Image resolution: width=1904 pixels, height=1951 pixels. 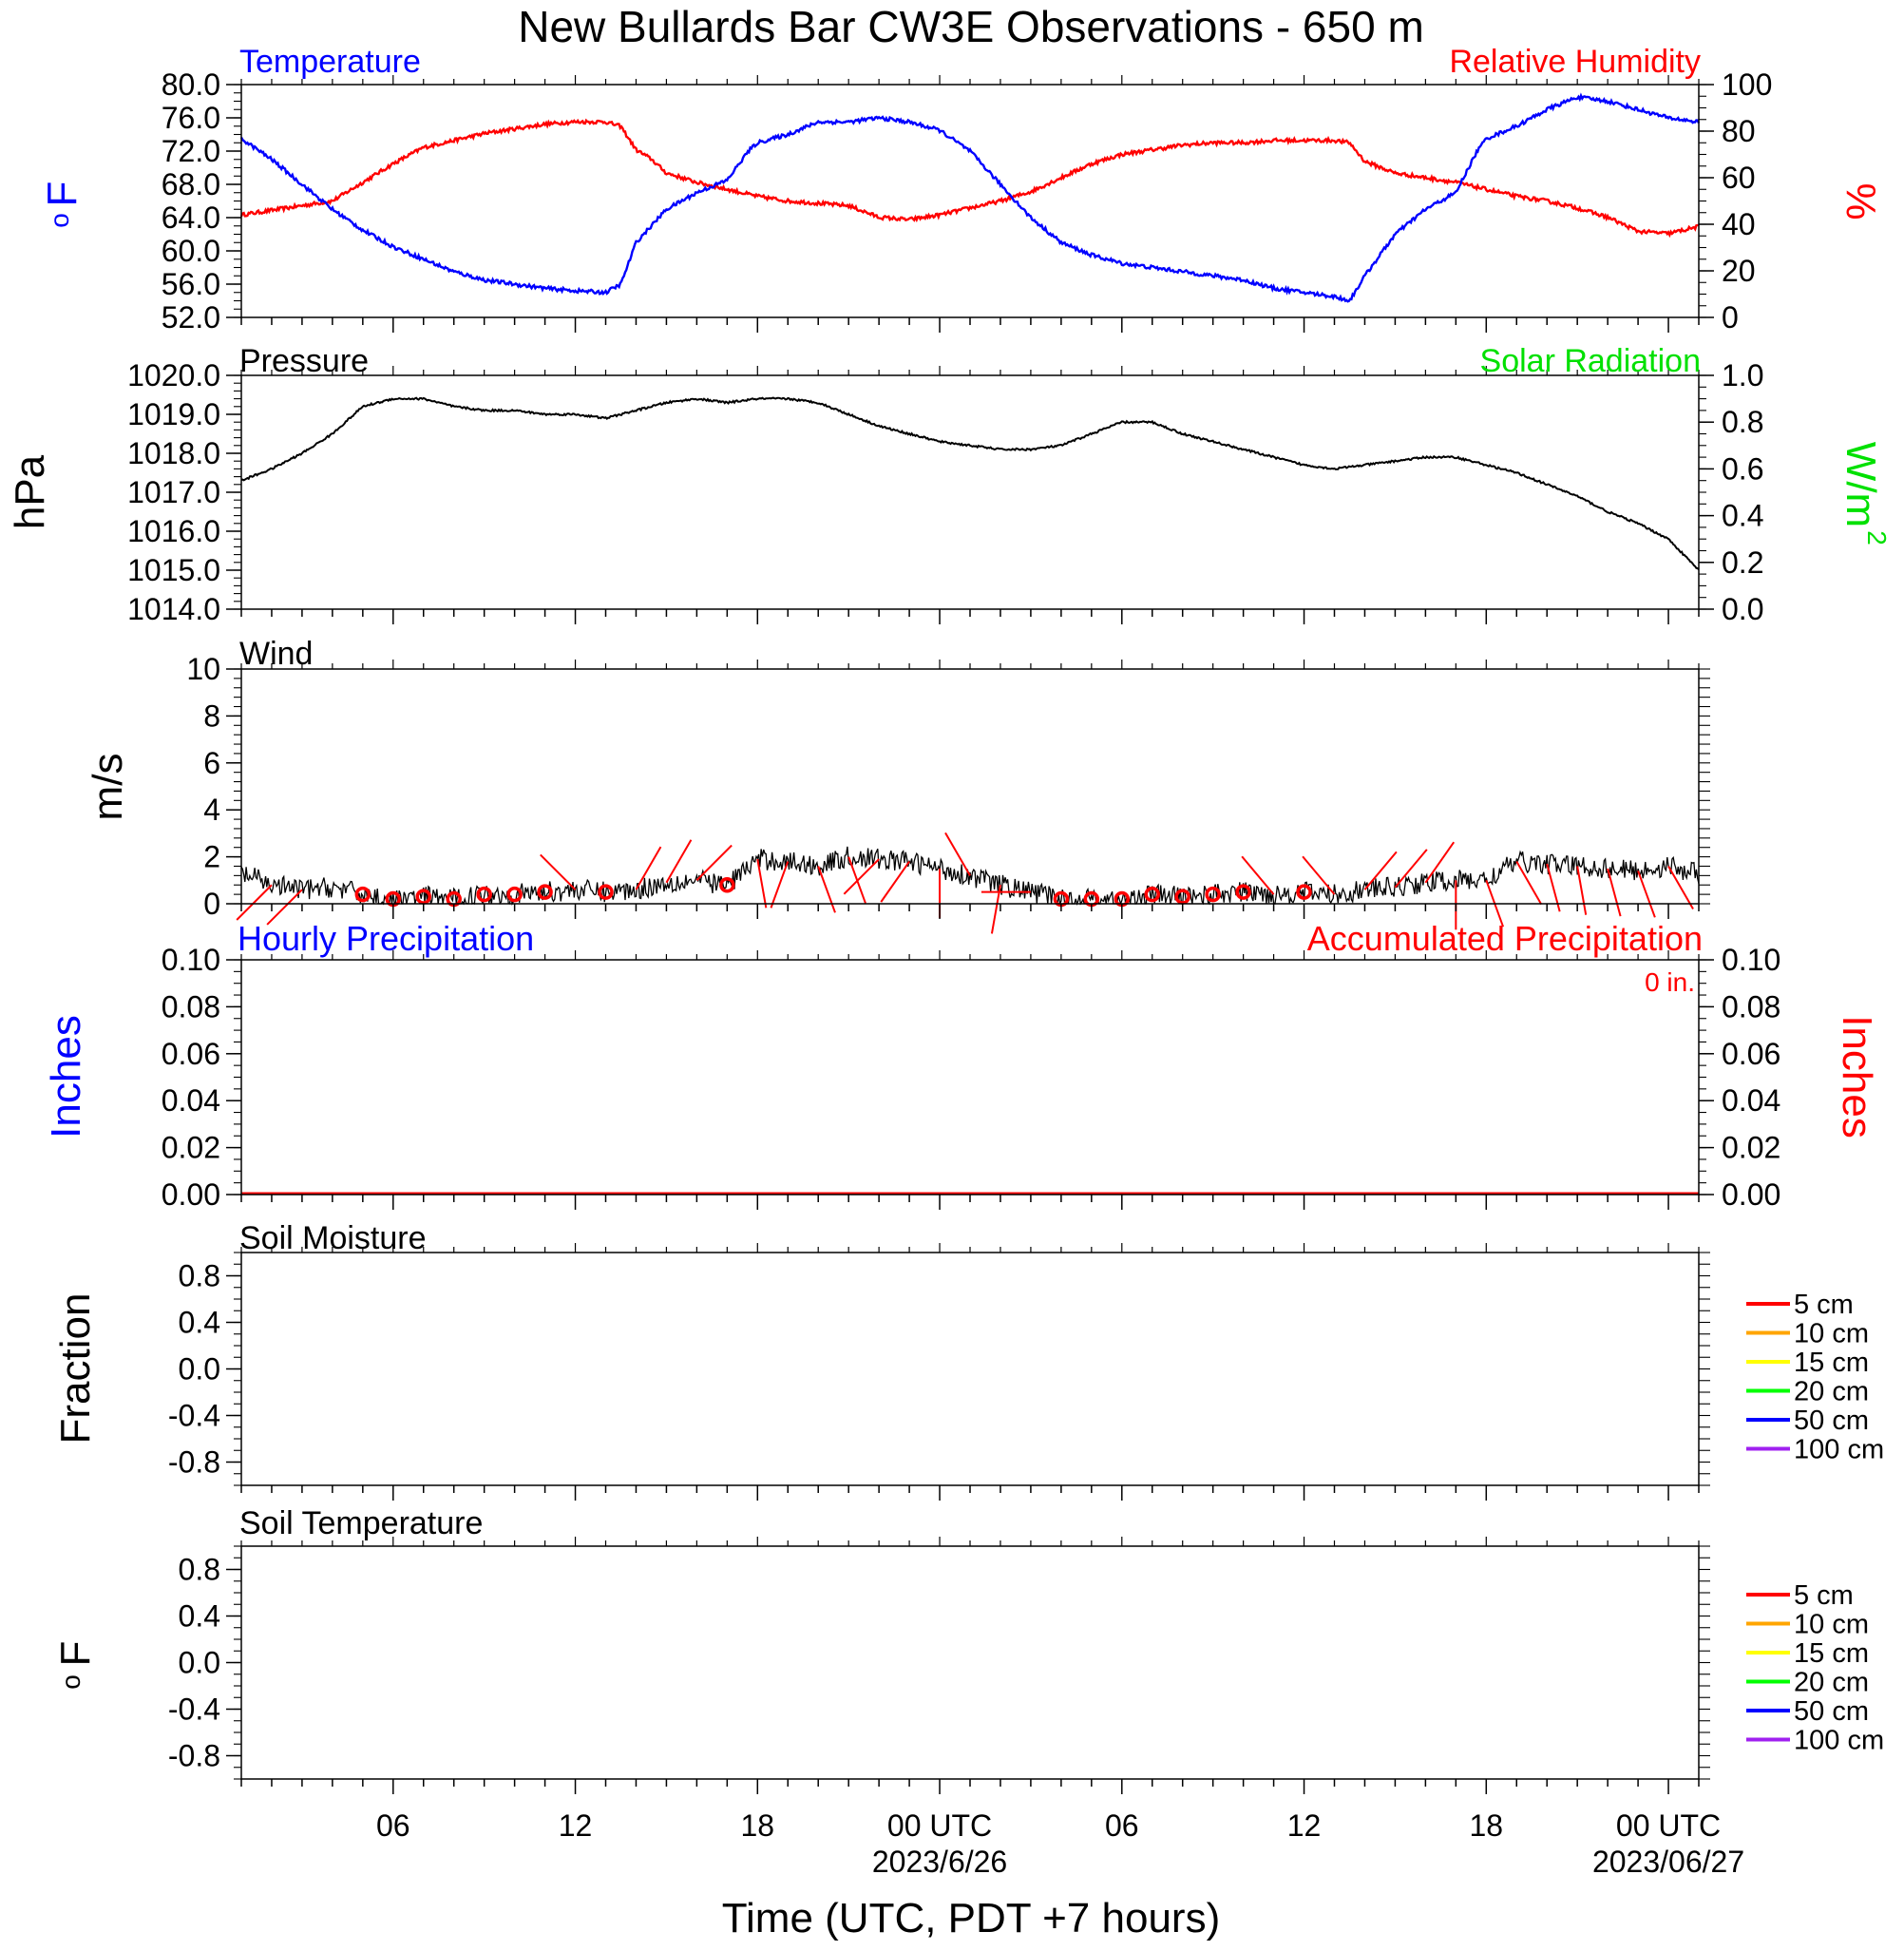 I want to click on x-tick-label: 18, so click(x=1486, y=1825).